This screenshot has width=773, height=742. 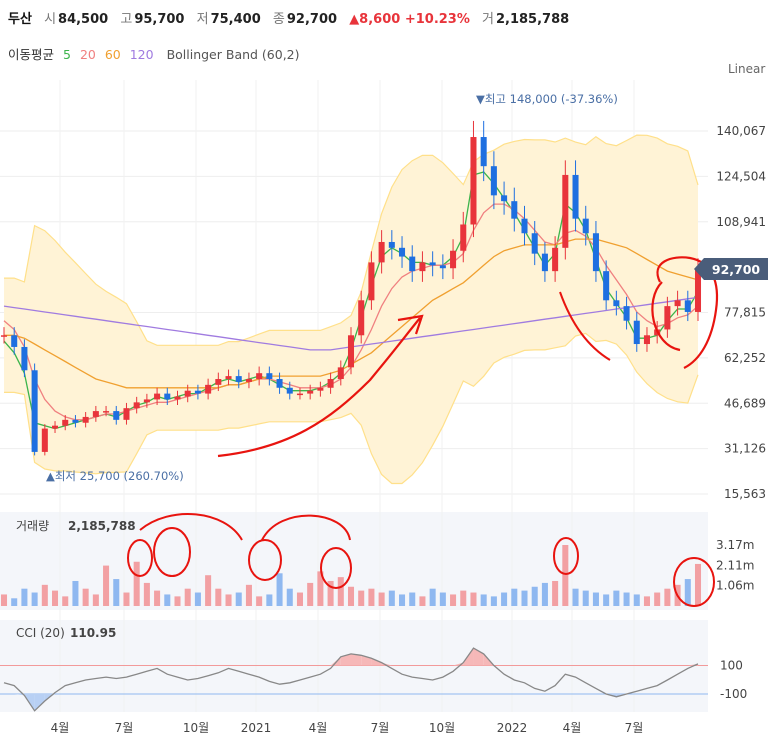 What do you see at coordinates (233, 54) in the screenshot?
I see `bollinger-label: Bollinger Band (60,2)` at bounding box center [233, 54].